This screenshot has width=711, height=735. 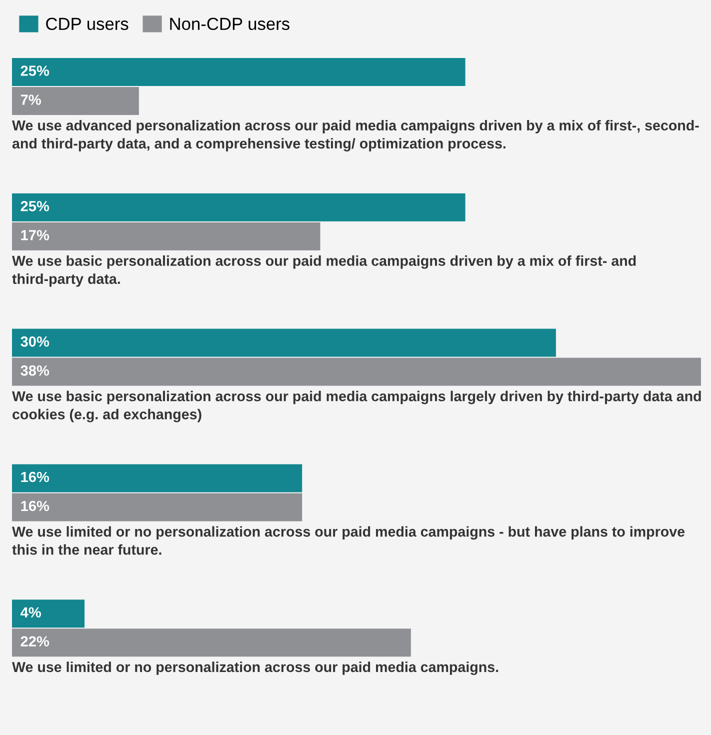 I want to click on data-label: 30%, so click(x=35, y=341).